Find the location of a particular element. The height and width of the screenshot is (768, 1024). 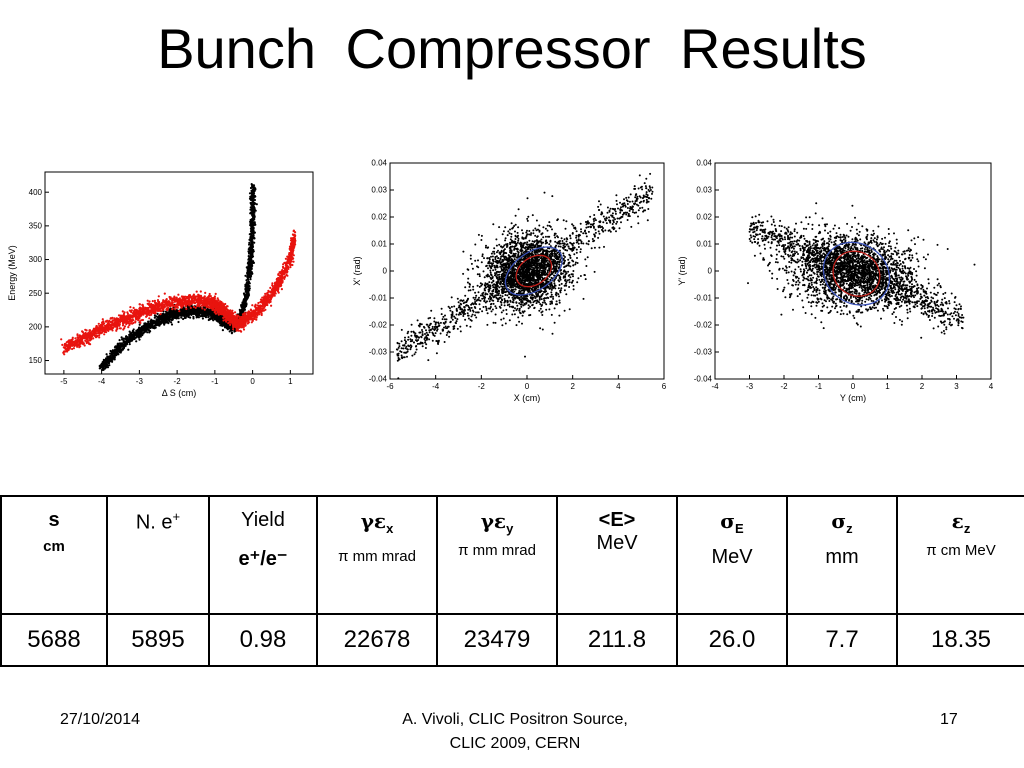

x-tick-label: -4 is located at coordinates (102, 381).